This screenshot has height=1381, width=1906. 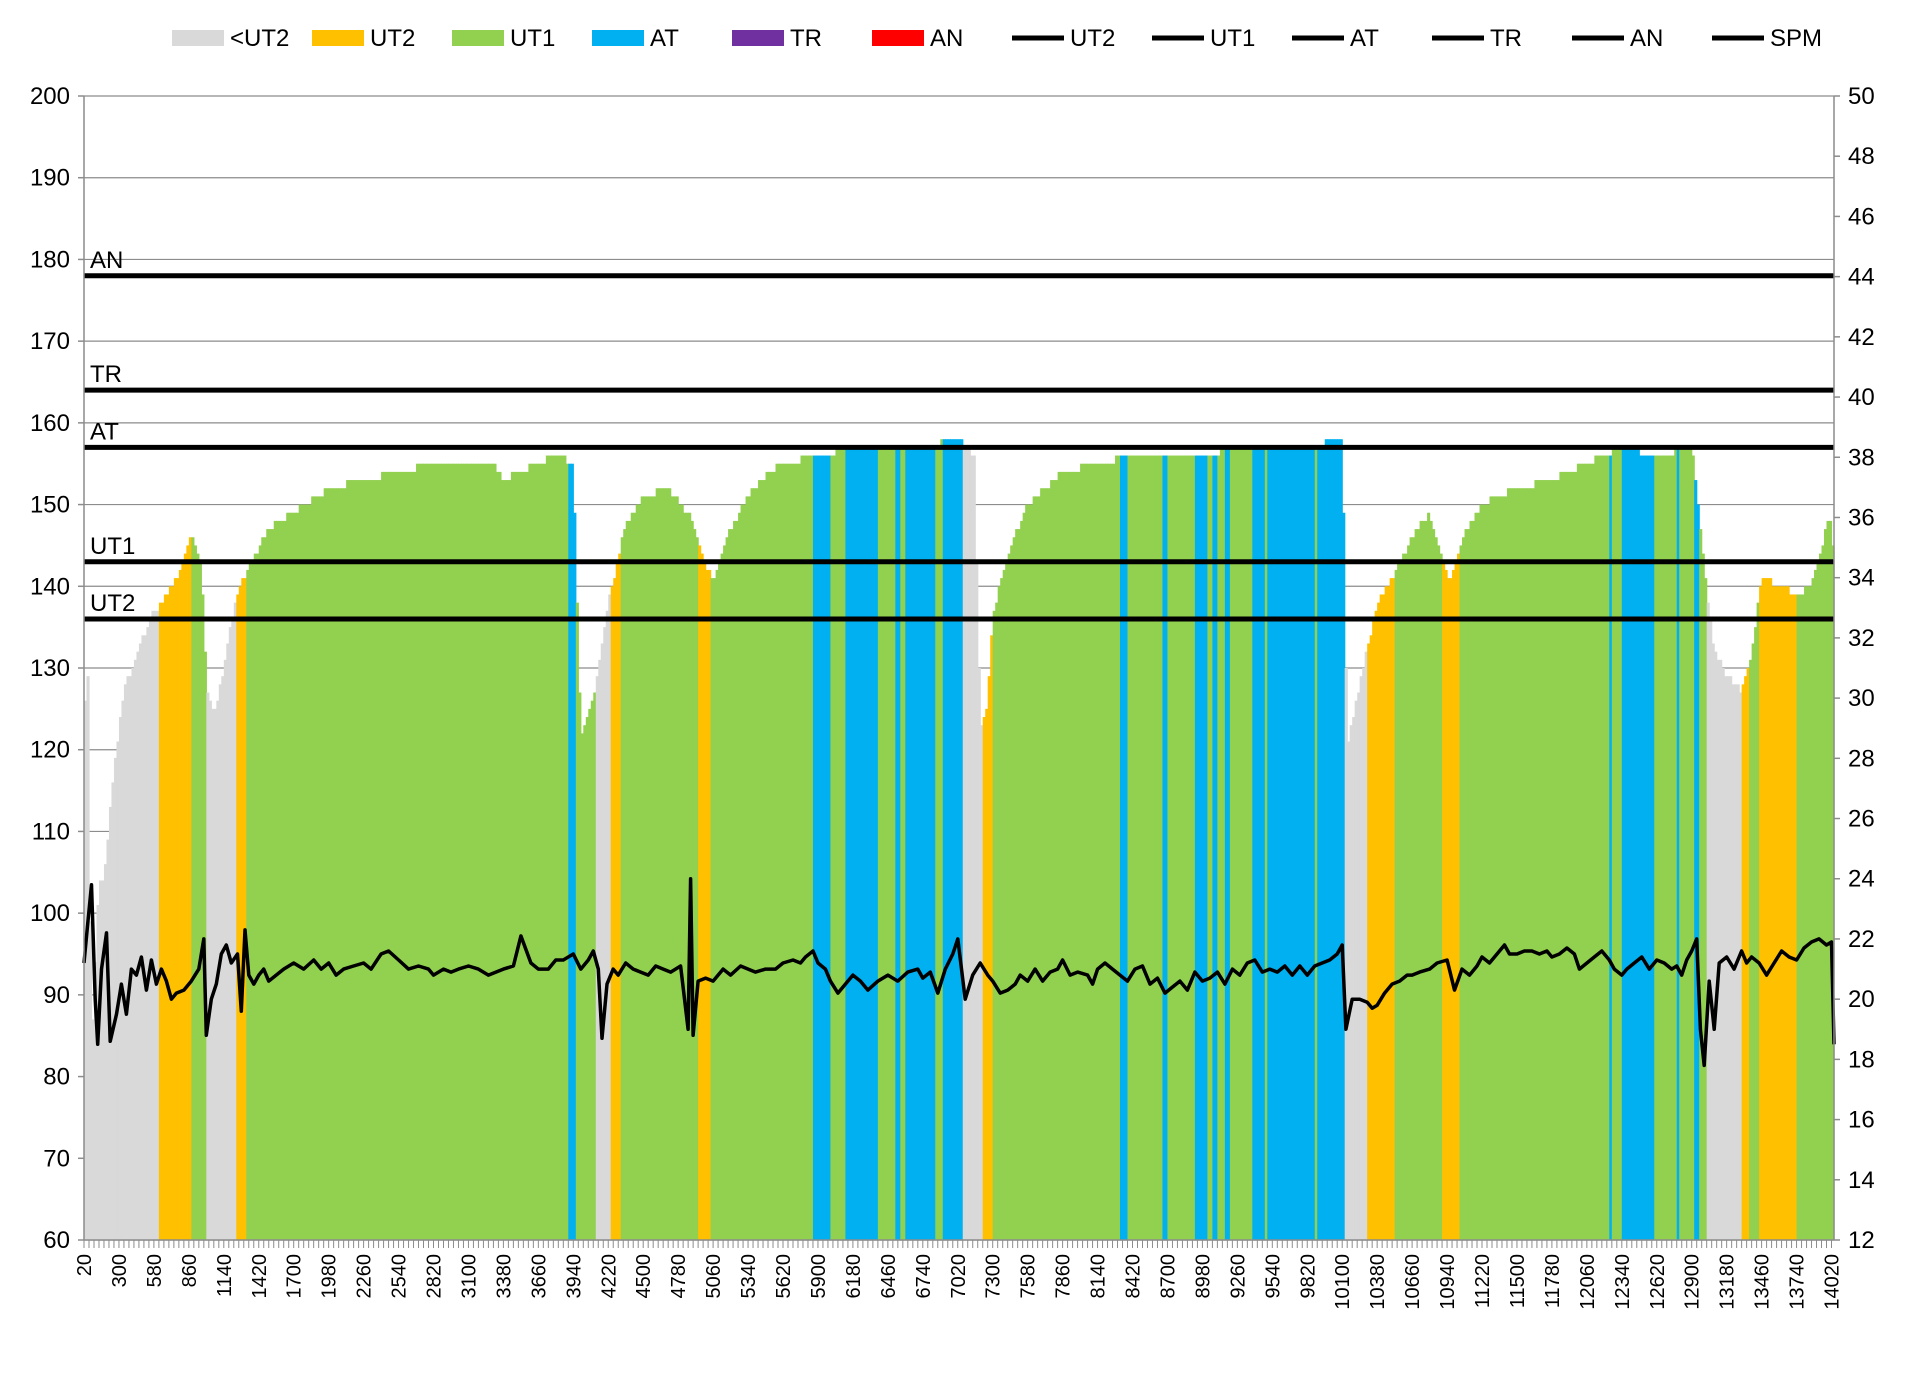 I want to click on x-tick-label: 12060, so click(x=1588, y=1282).